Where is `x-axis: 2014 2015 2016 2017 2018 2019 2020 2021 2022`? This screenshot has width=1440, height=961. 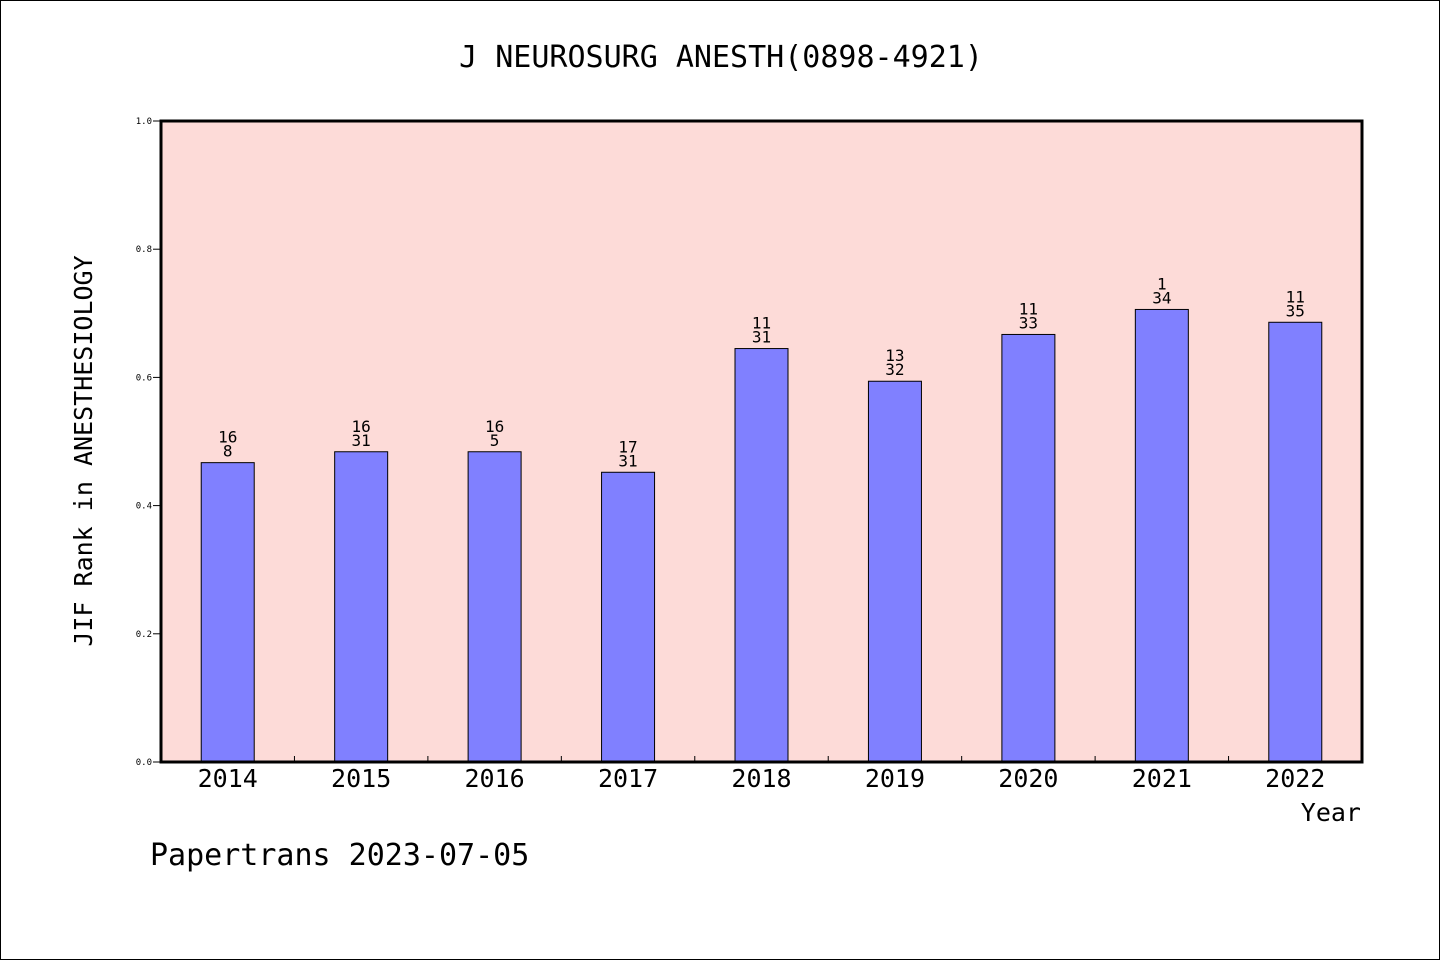 x-axis: 2014 2015 2016 2017 2018 2019 2020 2021 2022 is located at coordinates (761, 774).